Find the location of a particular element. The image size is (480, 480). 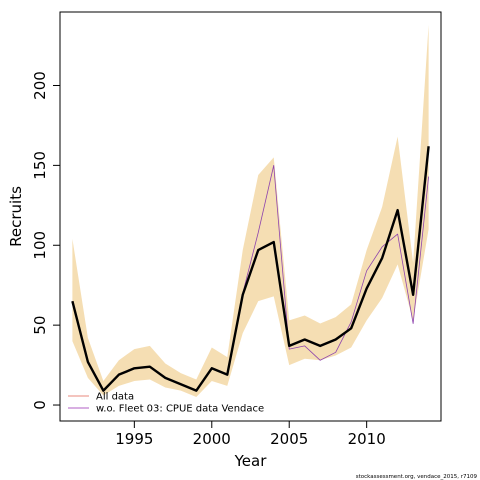

x-tick-label-2000: 2000 is located at coordinates (212, 439).